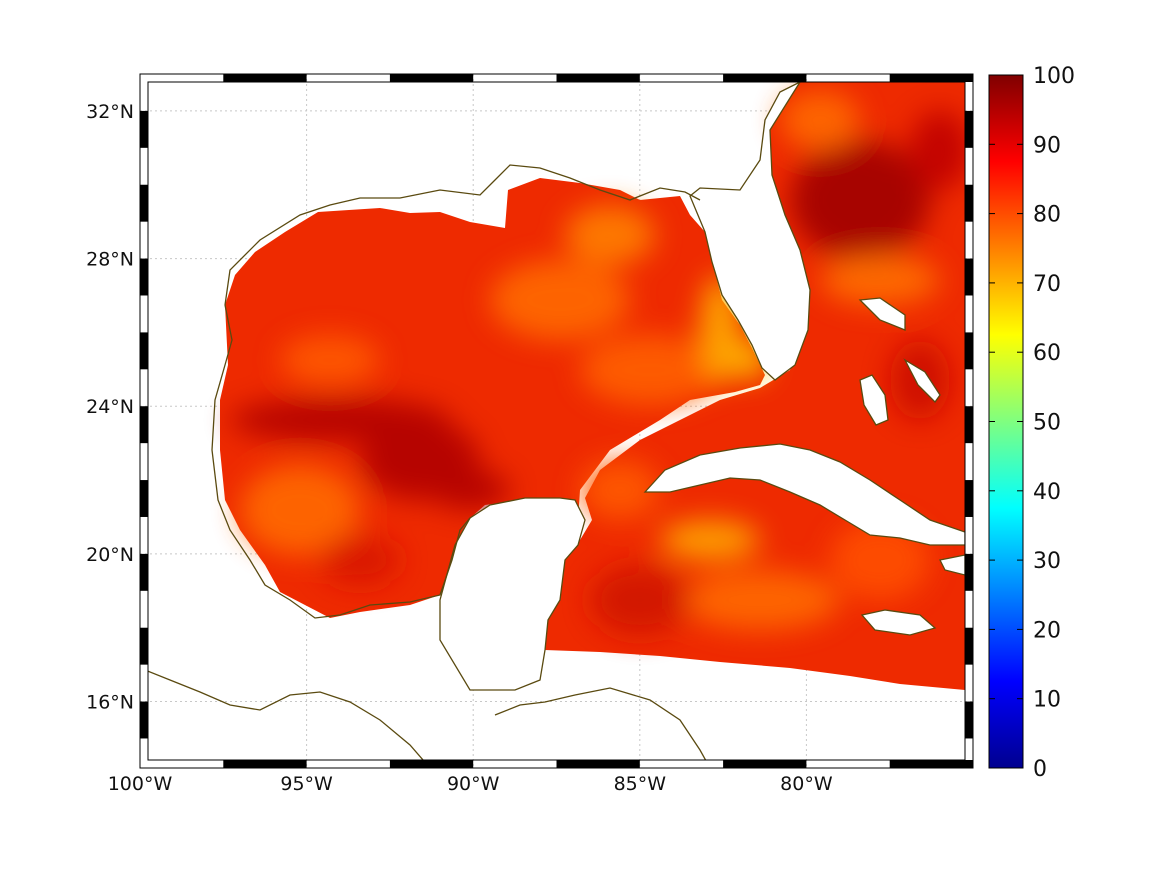 The height and width of the screenshot is (875, 1167). What do you see at coordinates (952, 565) in the screenshot?
I see `hispaniola` at bounding box center [952, 565].